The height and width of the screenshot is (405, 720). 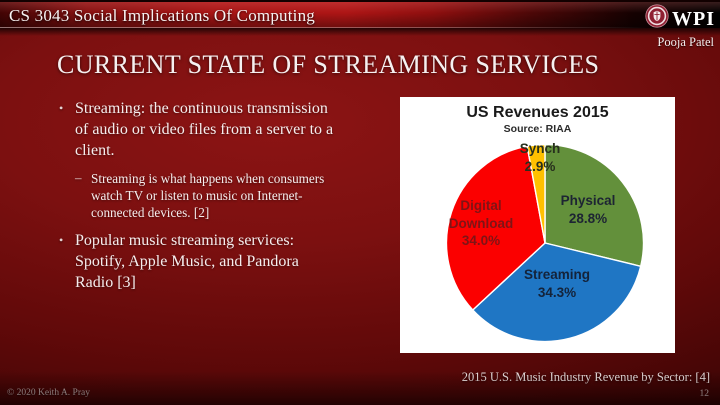 What do you see at coordinates (537, 112) in the screenshot?
I see `chart-title: US Revenues 2015` at bounding box center [537, 112].